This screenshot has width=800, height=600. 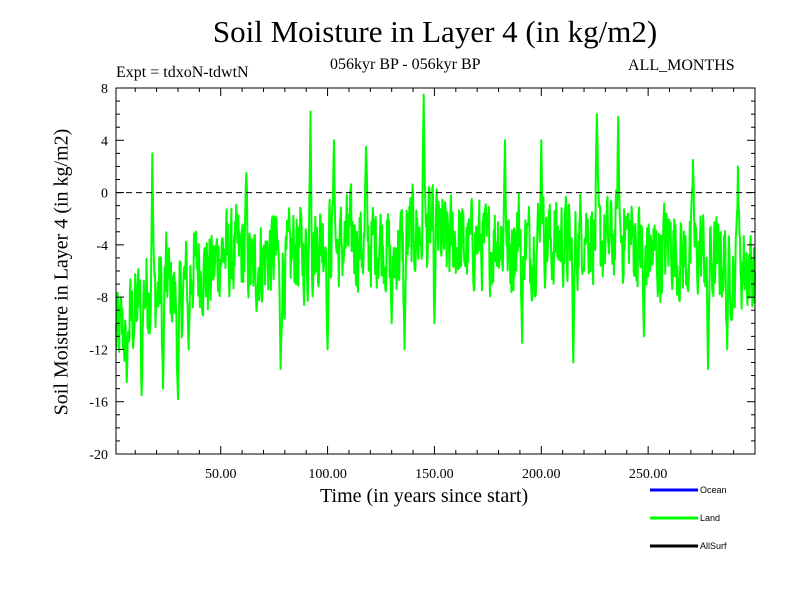 I want to click on y-tick-label: 8, so click(x=104, y=89).